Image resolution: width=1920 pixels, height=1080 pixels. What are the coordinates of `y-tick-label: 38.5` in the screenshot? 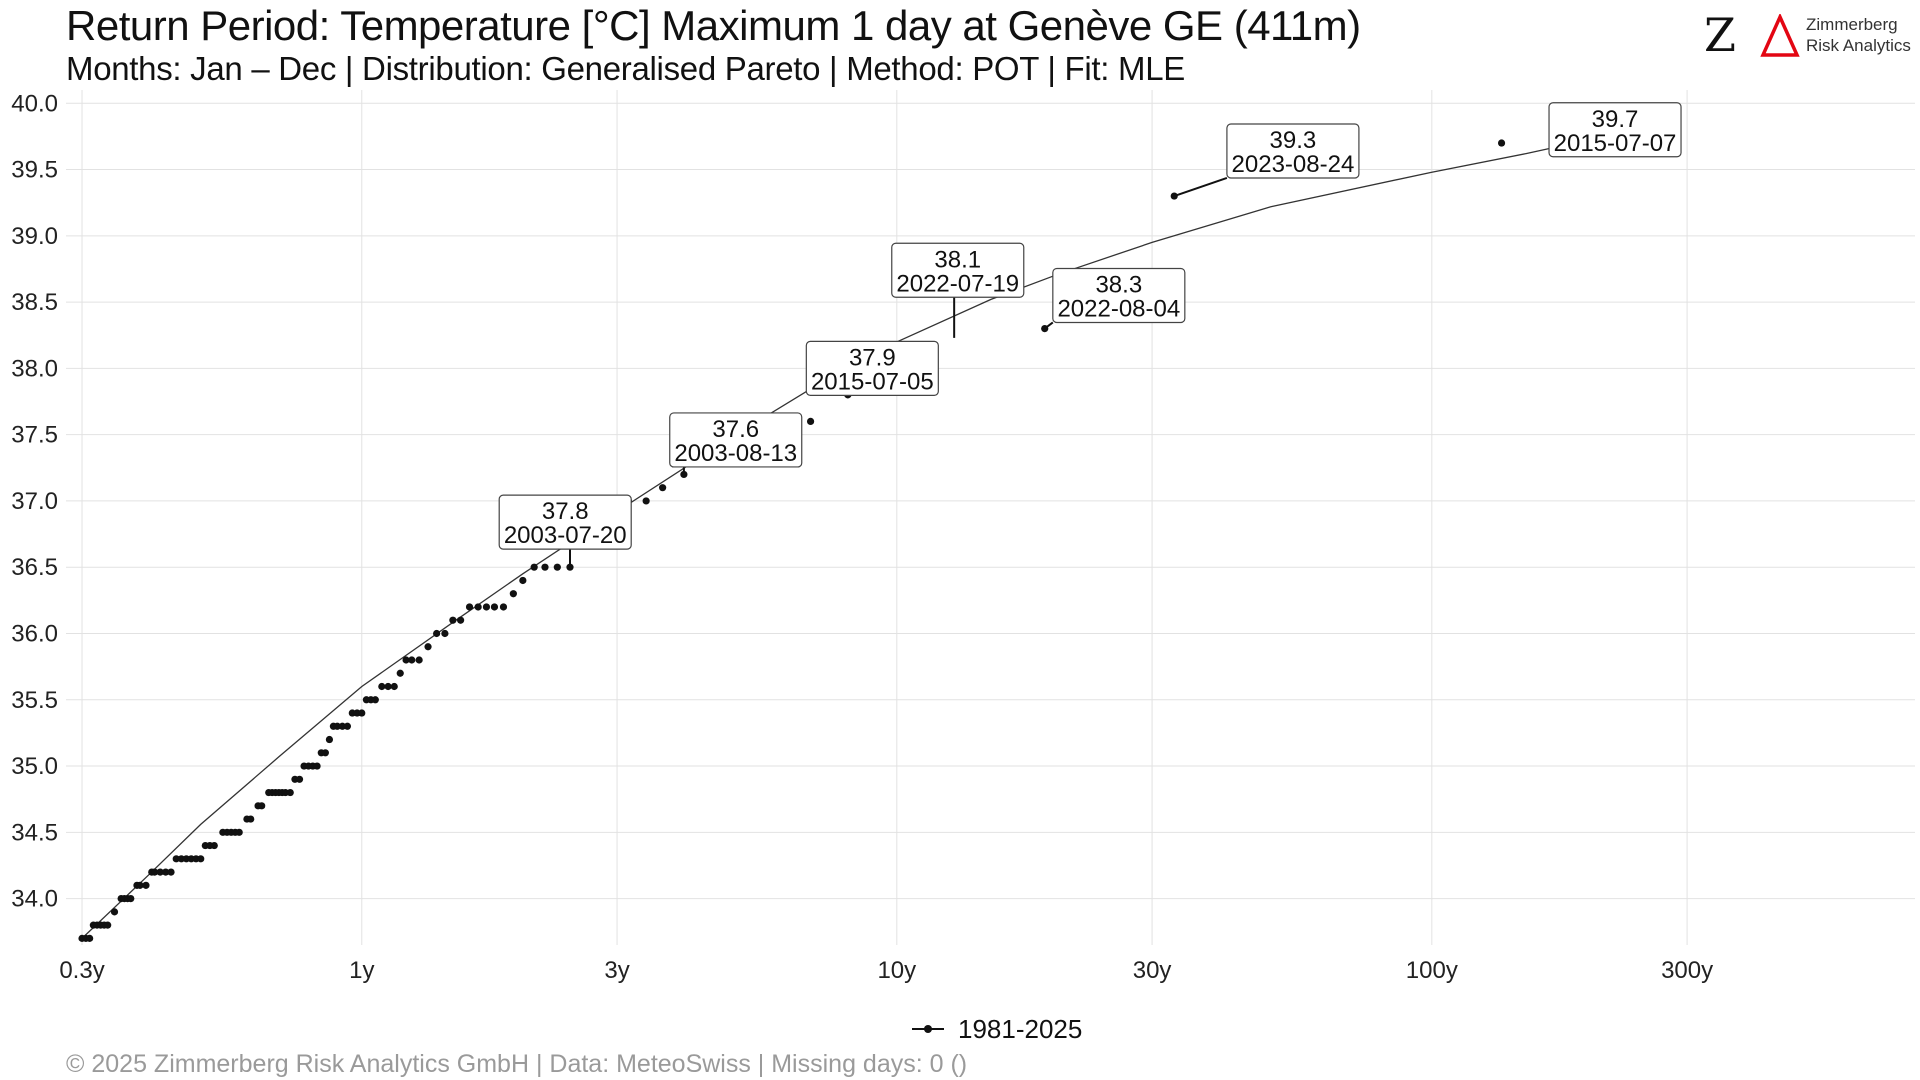 It's located at (34, 302).